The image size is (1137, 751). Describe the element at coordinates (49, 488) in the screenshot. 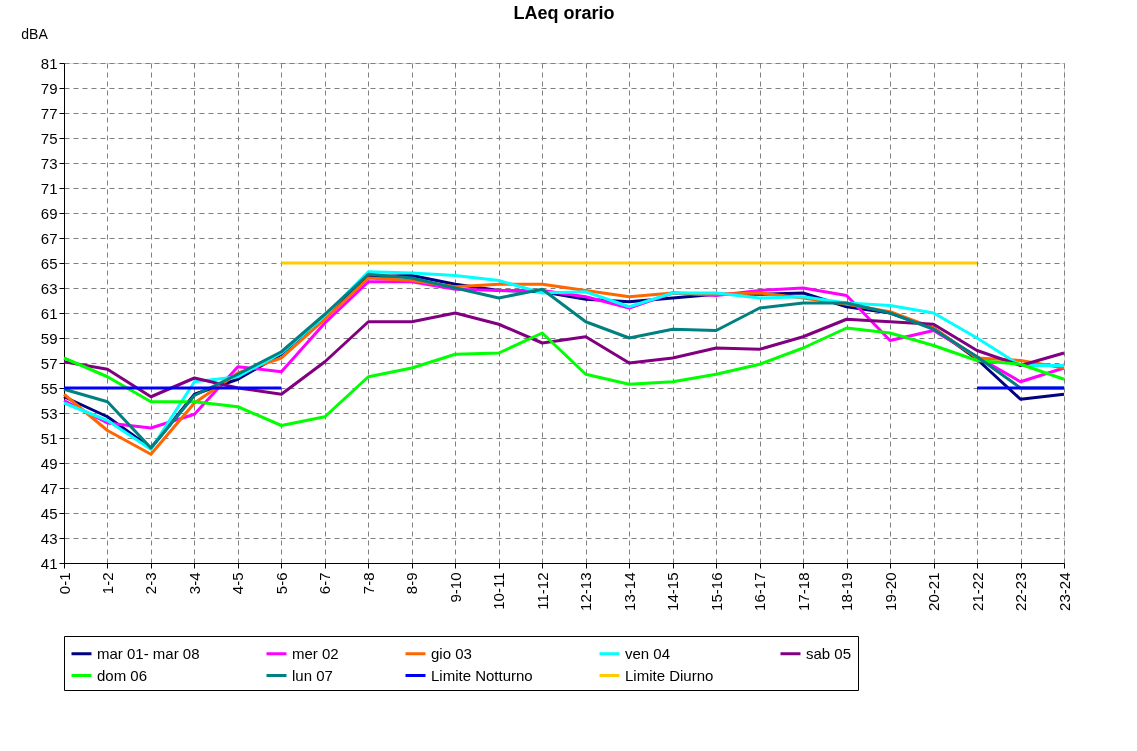

I see `y-tick-label: 47` at that location.